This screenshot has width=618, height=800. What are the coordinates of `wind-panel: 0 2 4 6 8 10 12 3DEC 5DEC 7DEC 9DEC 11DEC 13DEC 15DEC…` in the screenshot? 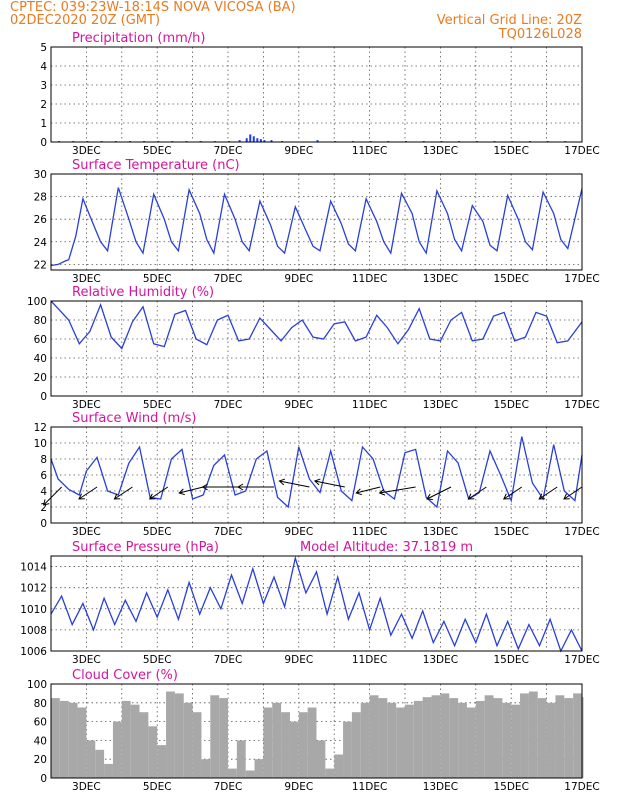 It's located at (317, 474).